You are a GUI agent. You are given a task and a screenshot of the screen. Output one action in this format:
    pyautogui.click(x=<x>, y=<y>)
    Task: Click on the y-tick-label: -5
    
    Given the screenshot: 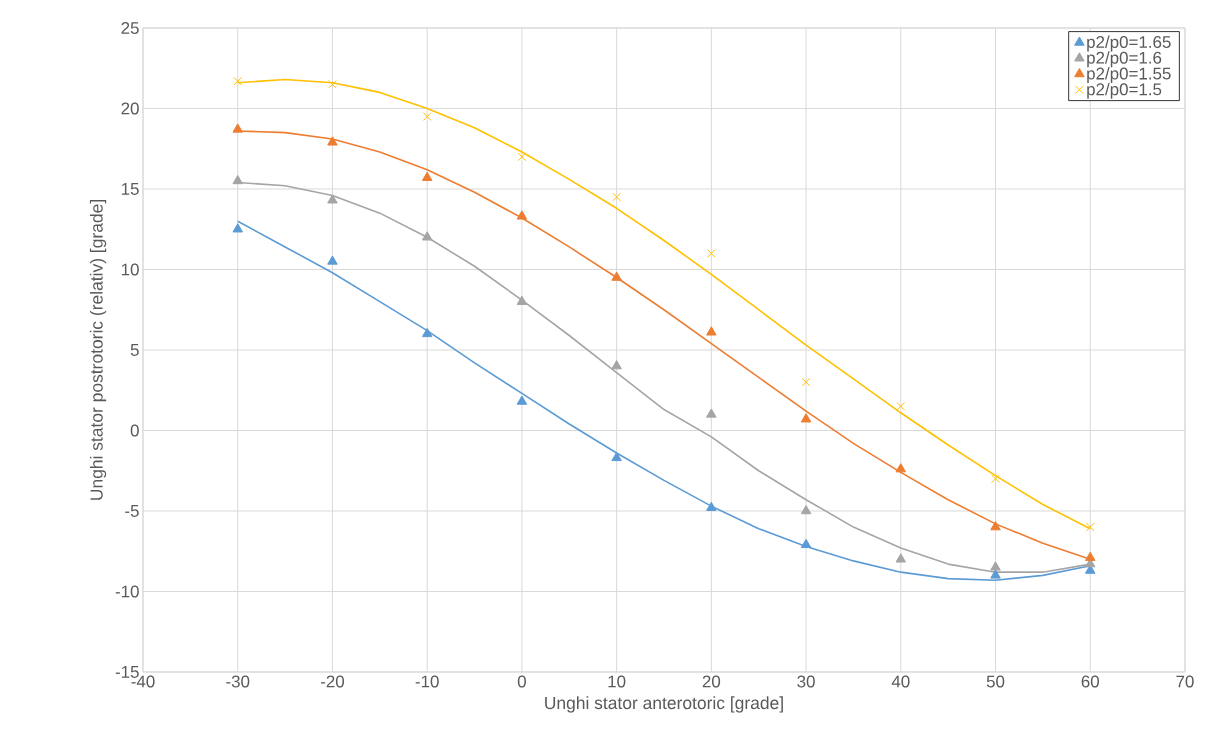 What is the action you would take?
    pyautogui.click(x=132, y=511)
    